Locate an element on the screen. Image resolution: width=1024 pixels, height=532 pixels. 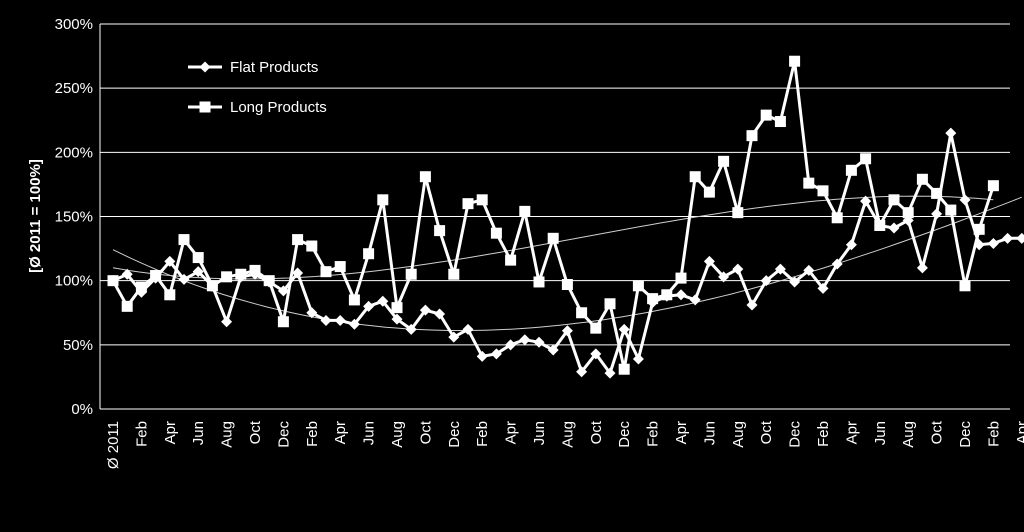
legend-item: Flat Products is located at coordinates (253, 67).